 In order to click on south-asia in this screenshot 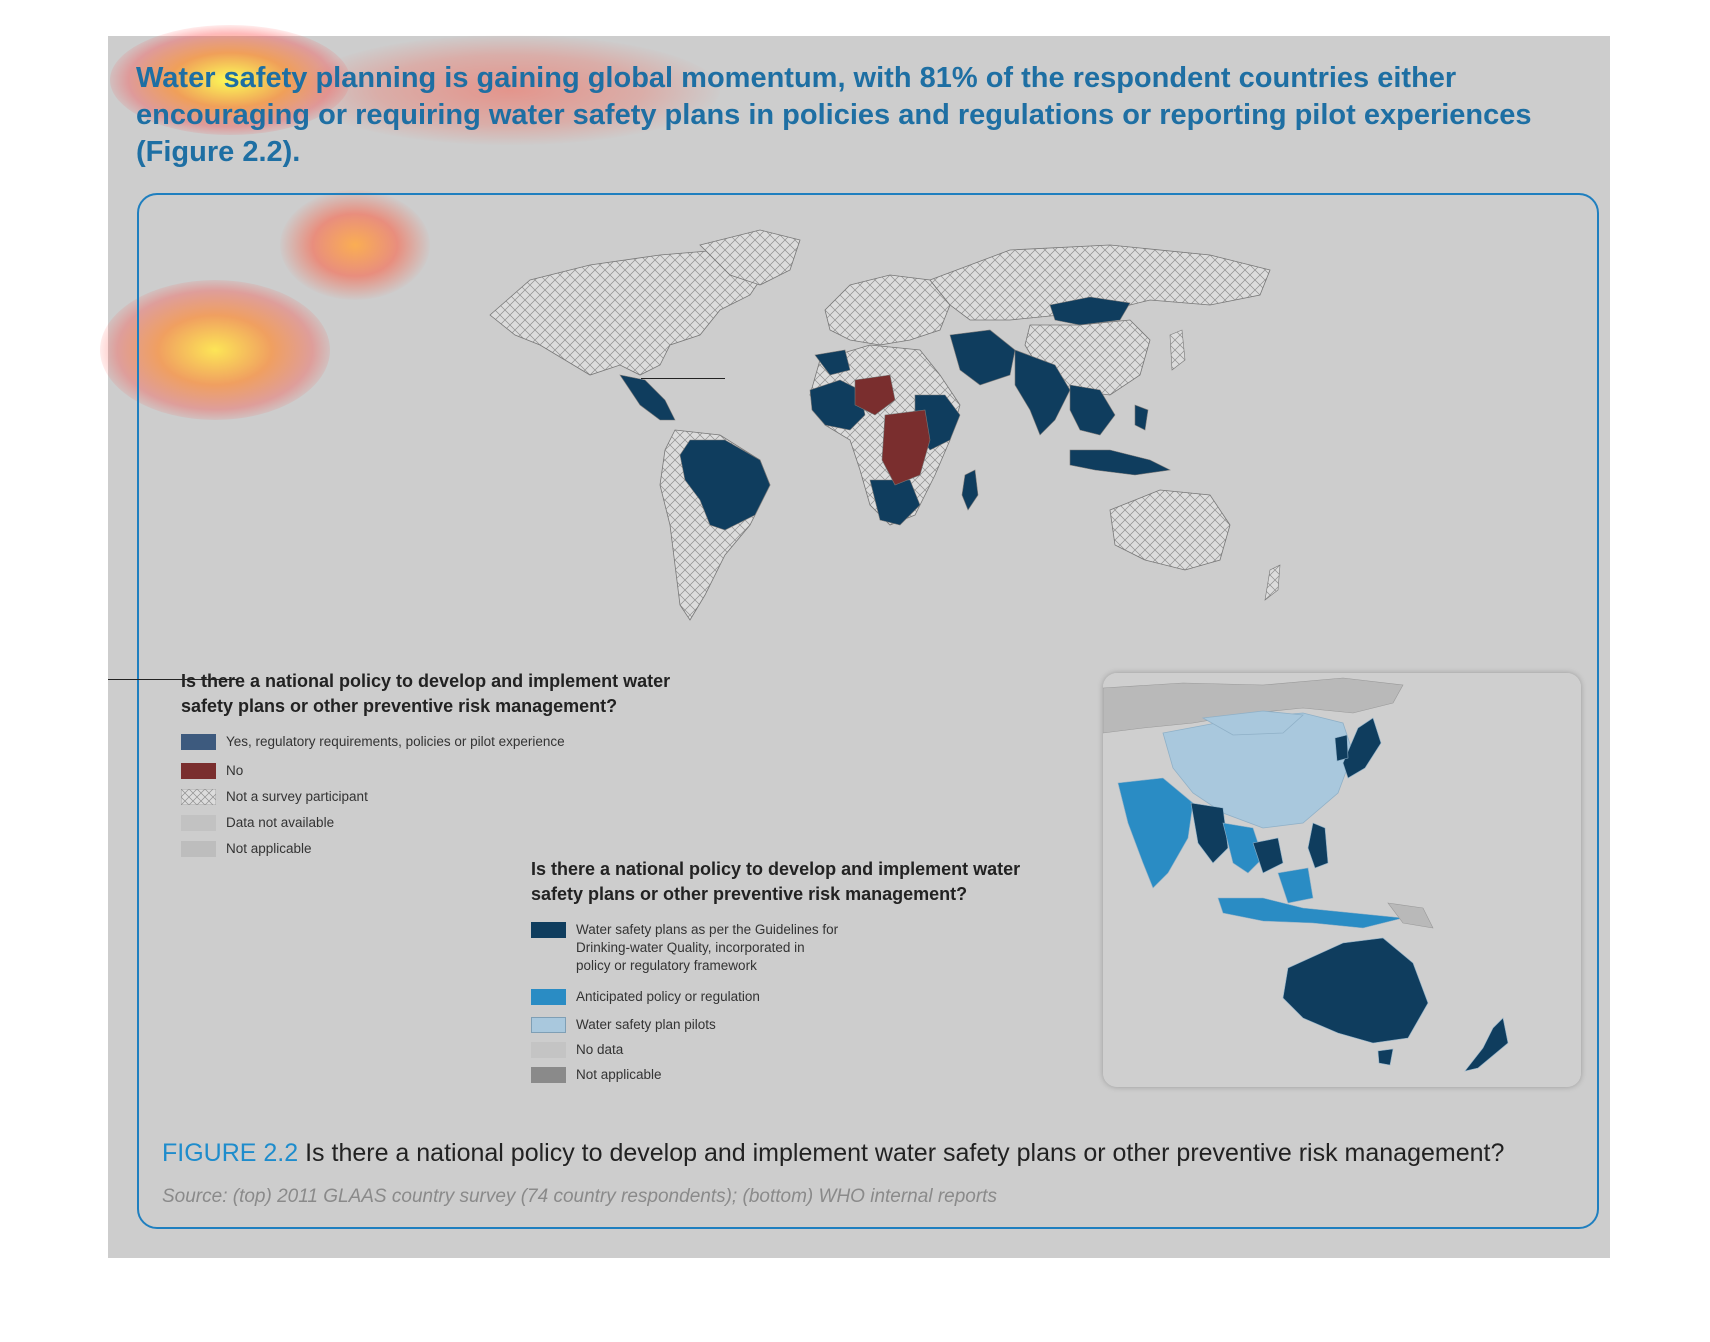, I will do `click(1042, 392)`.